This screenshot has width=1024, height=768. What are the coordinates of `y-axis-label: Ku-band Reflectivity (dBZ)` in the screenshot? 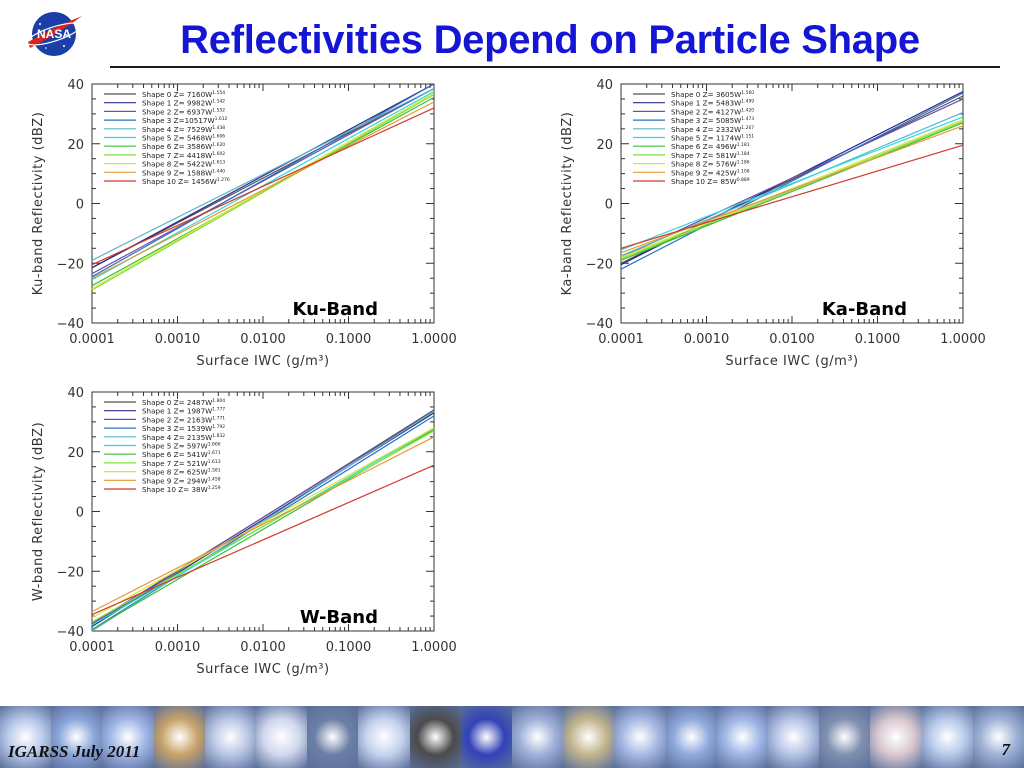 It's located at (38, 204).